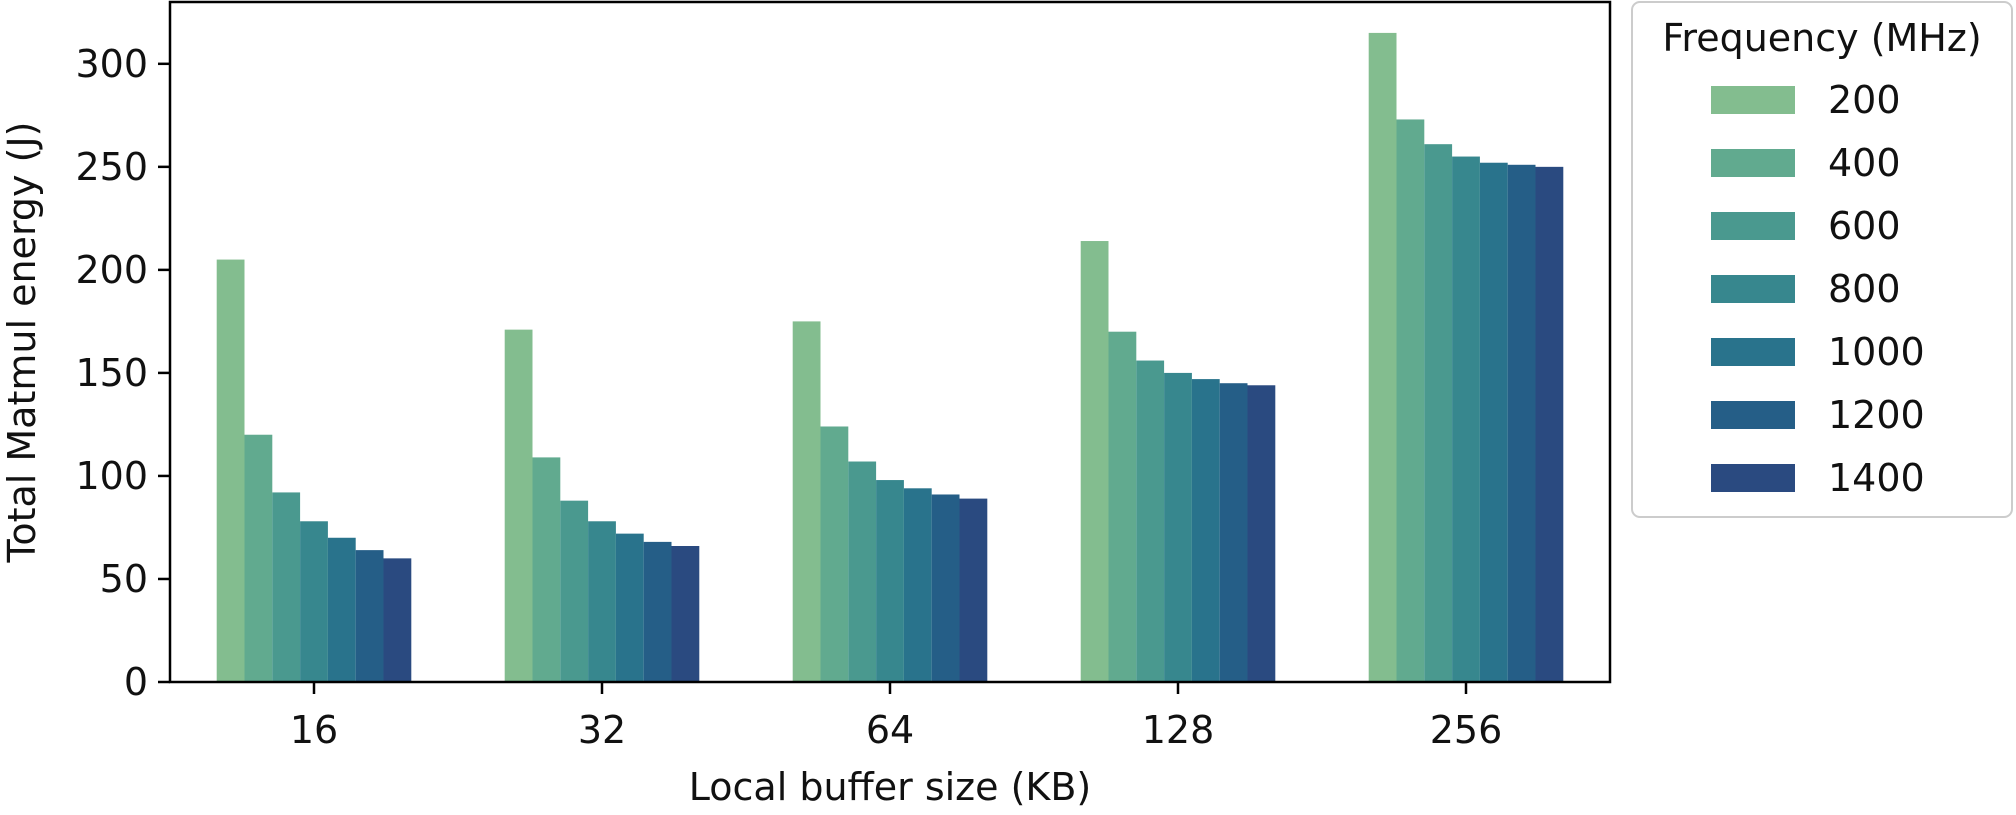 The image size is (2016, 815). Describe the element at coordinates (1438, 413) in the screenshot. I see `bar-256kb-600mhz` at that location.